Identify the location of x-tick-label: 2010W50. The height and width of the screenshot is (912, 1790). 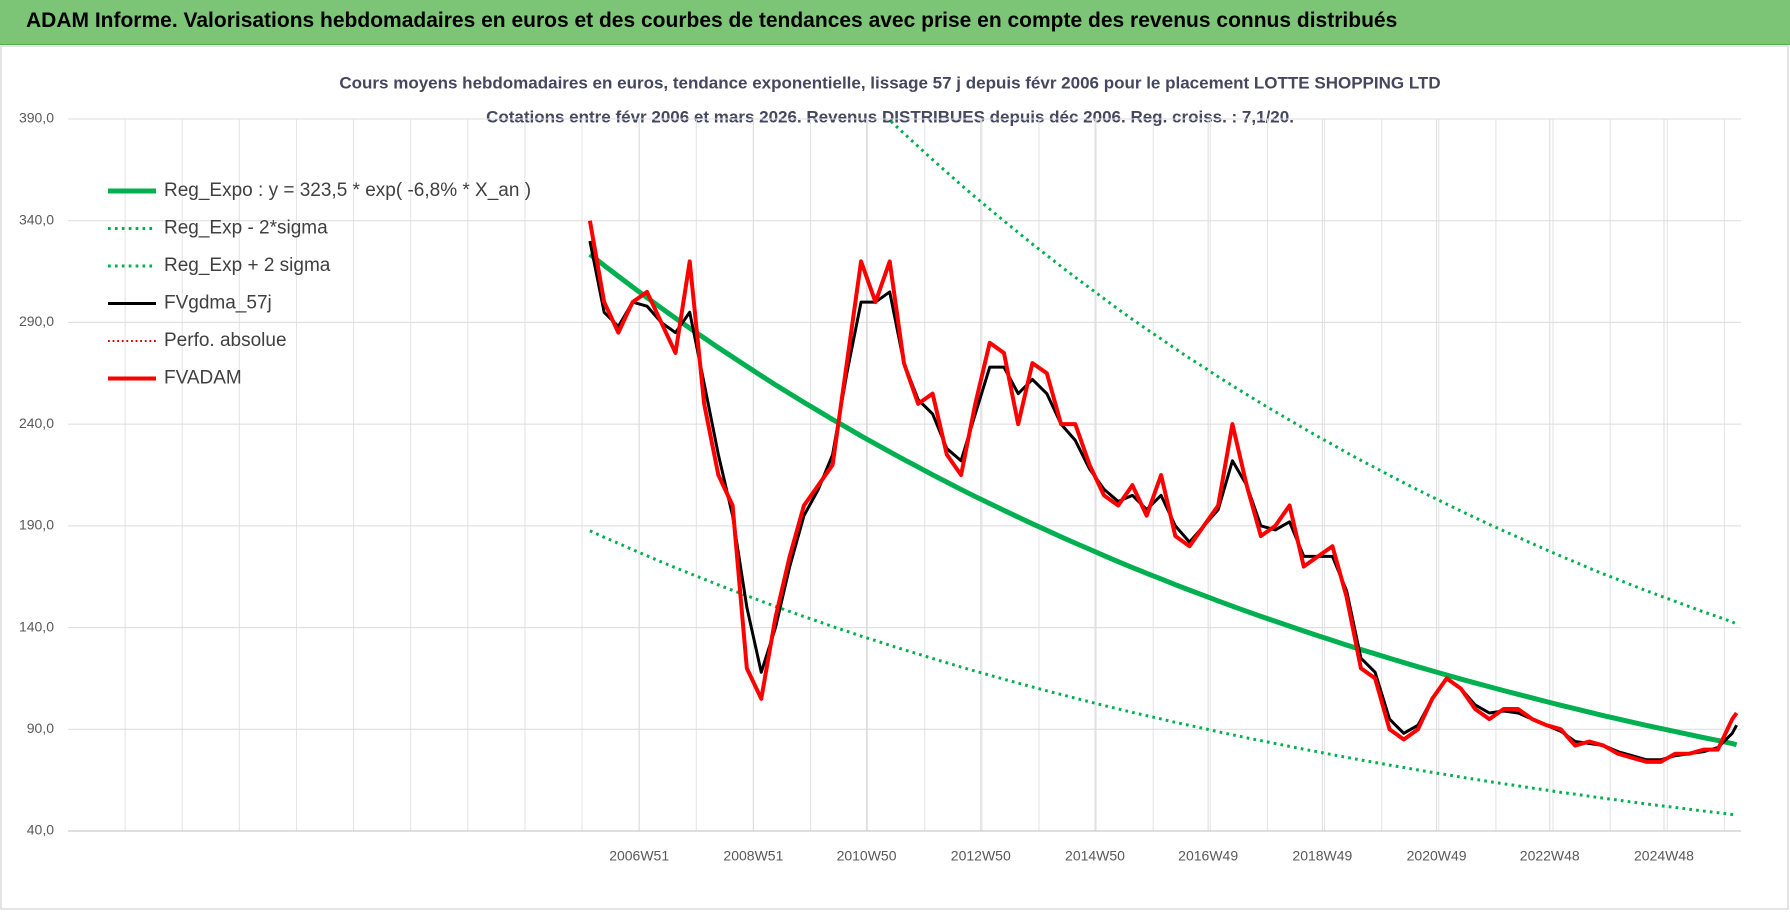
(867, 856).